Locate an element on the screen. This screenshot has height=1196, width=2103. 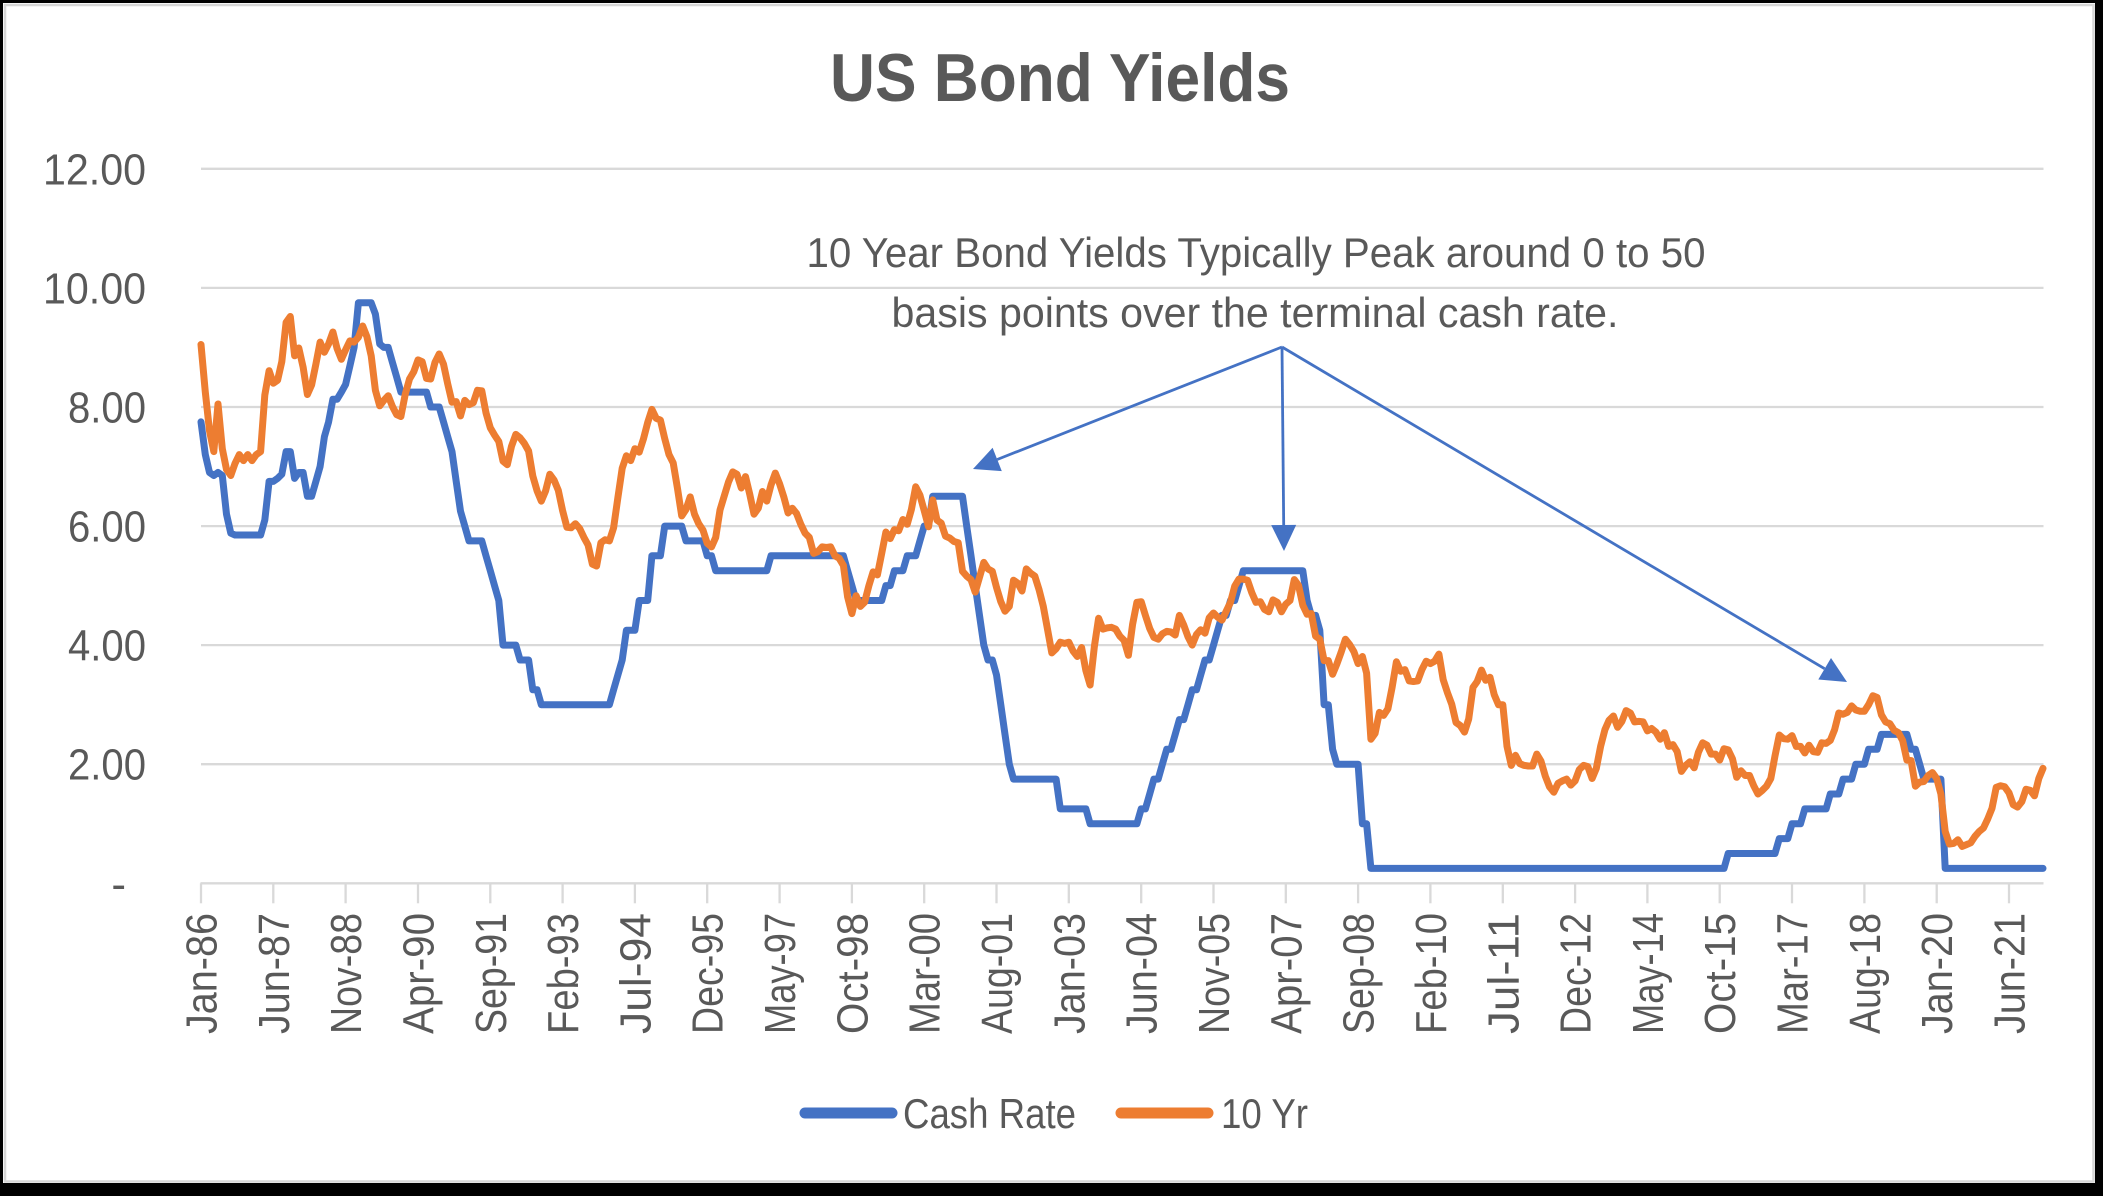
svg-text: Sep-91 is located at coordinates (491, 973).